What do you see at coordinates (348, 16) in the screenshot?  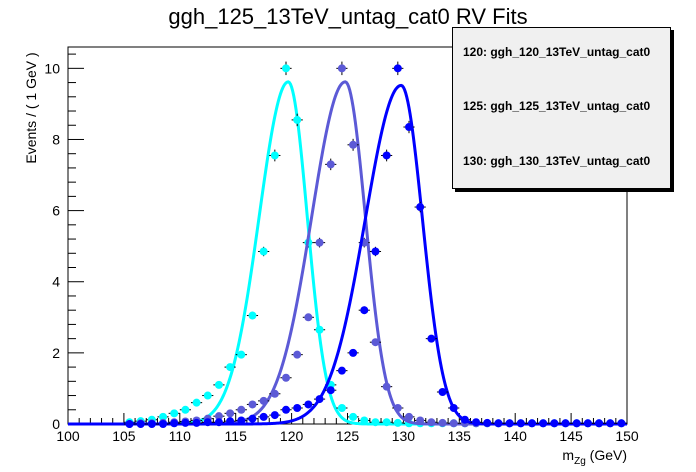 I see `chart-title: ggh_125_13TeV_untag_cat0 RV Fits` at bounding box center [348, 16].